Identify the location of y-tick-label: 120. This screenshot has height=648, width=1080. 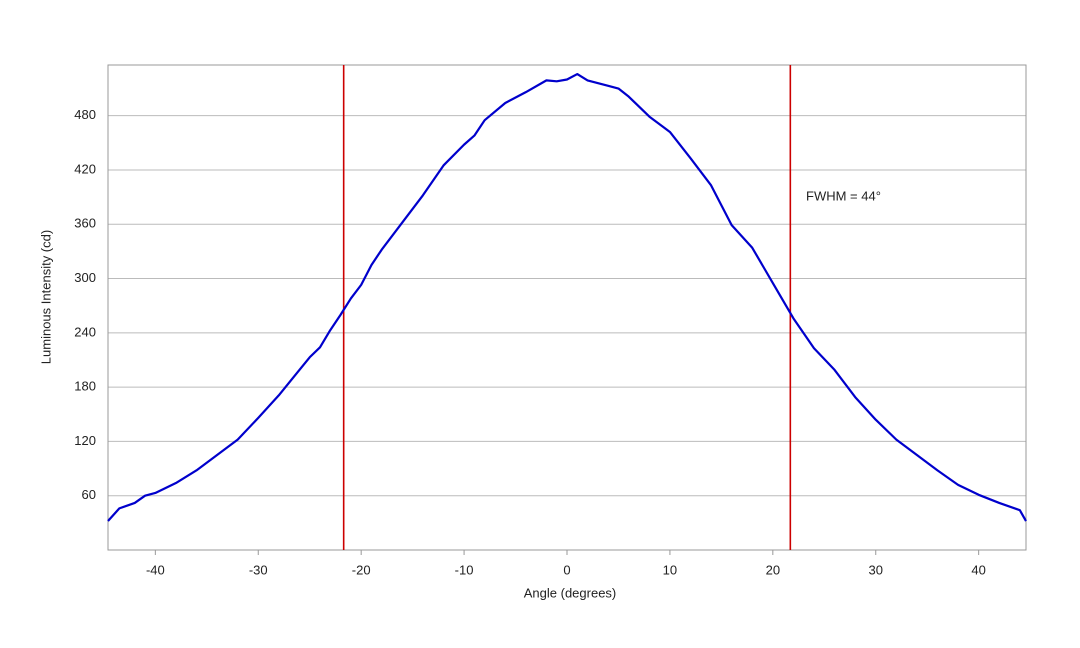
(85, 440).